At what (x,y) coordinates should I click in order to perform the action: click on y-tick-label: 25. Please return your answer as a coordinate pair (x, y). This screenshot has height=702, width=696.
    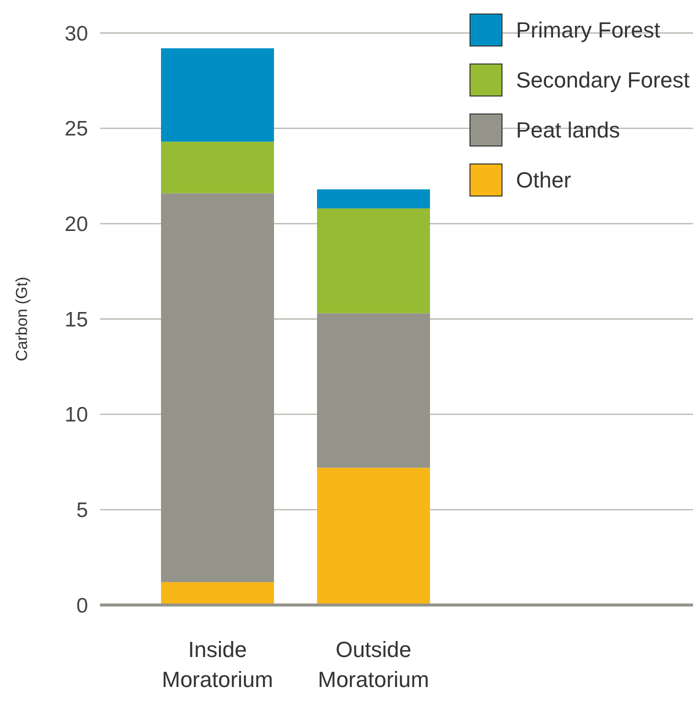
    Looking at the image, I should click on (76, 129).